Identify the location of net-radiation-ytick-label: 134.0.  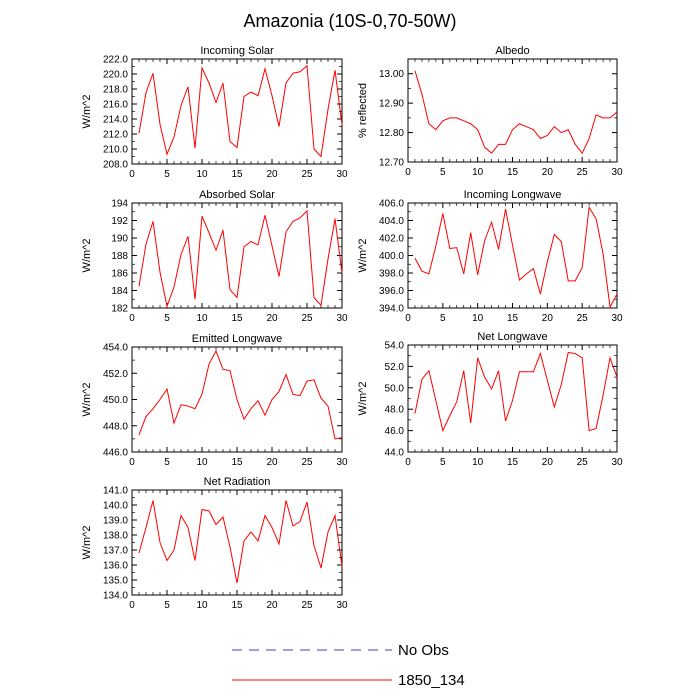
(115, 596).